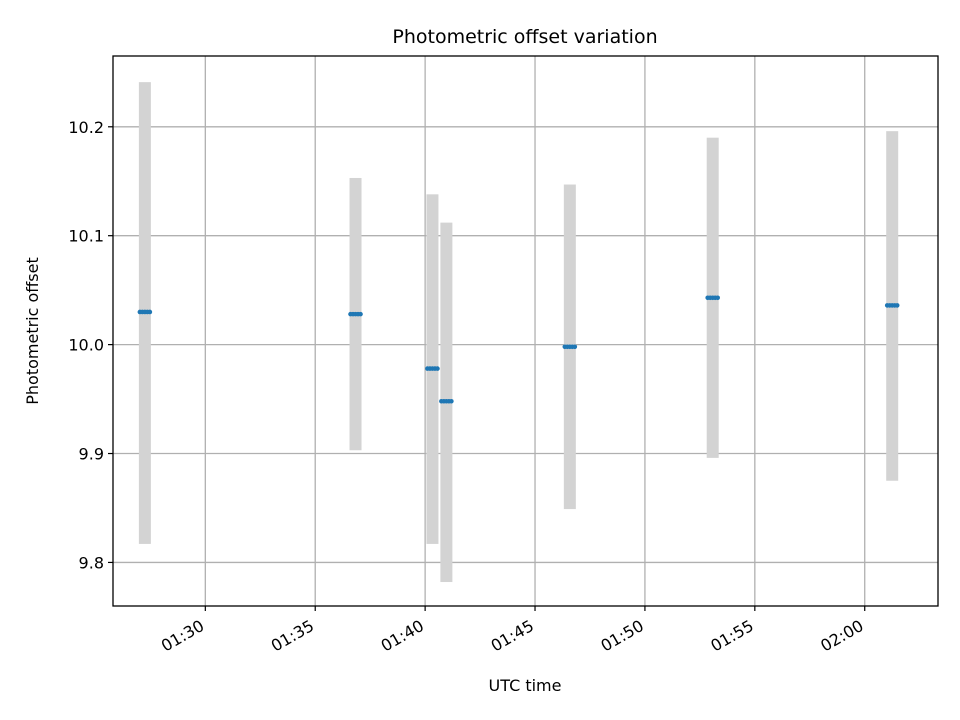  What do you see at coordinates (841, 636) in the screenshot?
I see `x-tick-label: 02:00` at bounding box center [841, 636].